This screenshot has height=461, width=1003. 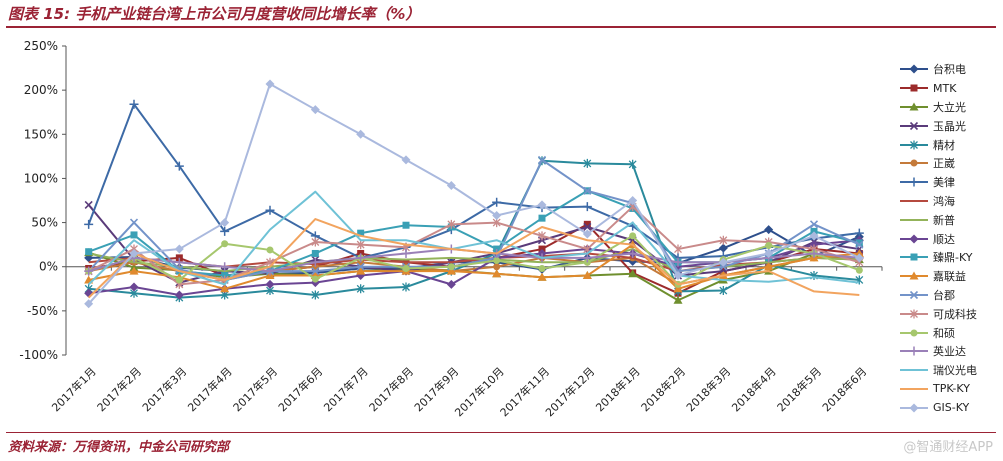 I want to click on y-tick-label: 50%, so click(x=44, y=223).